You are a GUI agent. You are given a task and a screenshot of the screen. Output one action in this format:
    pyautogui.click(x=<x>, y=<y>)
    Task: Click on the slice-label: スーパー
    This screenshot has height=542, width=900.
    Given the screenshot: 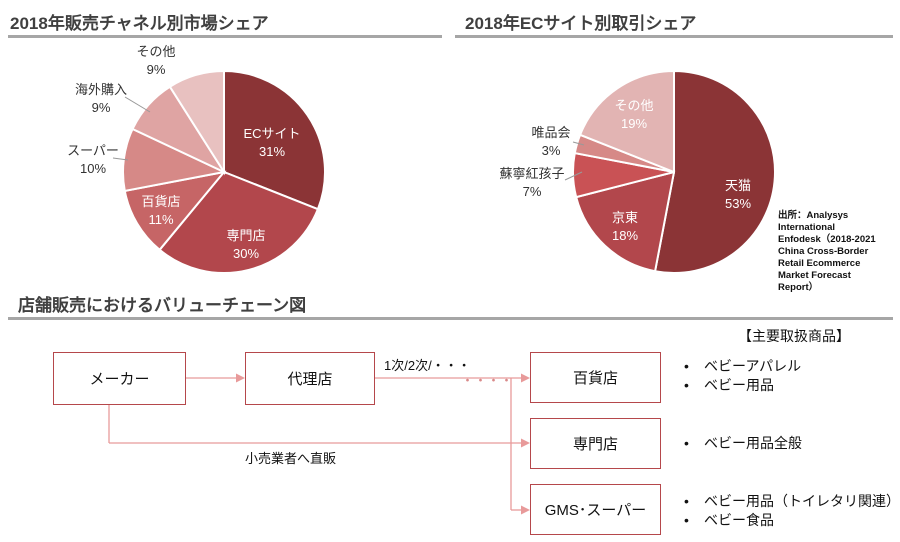 What is the action you would take?
    pyautogui.click(x=93, y=150)
    